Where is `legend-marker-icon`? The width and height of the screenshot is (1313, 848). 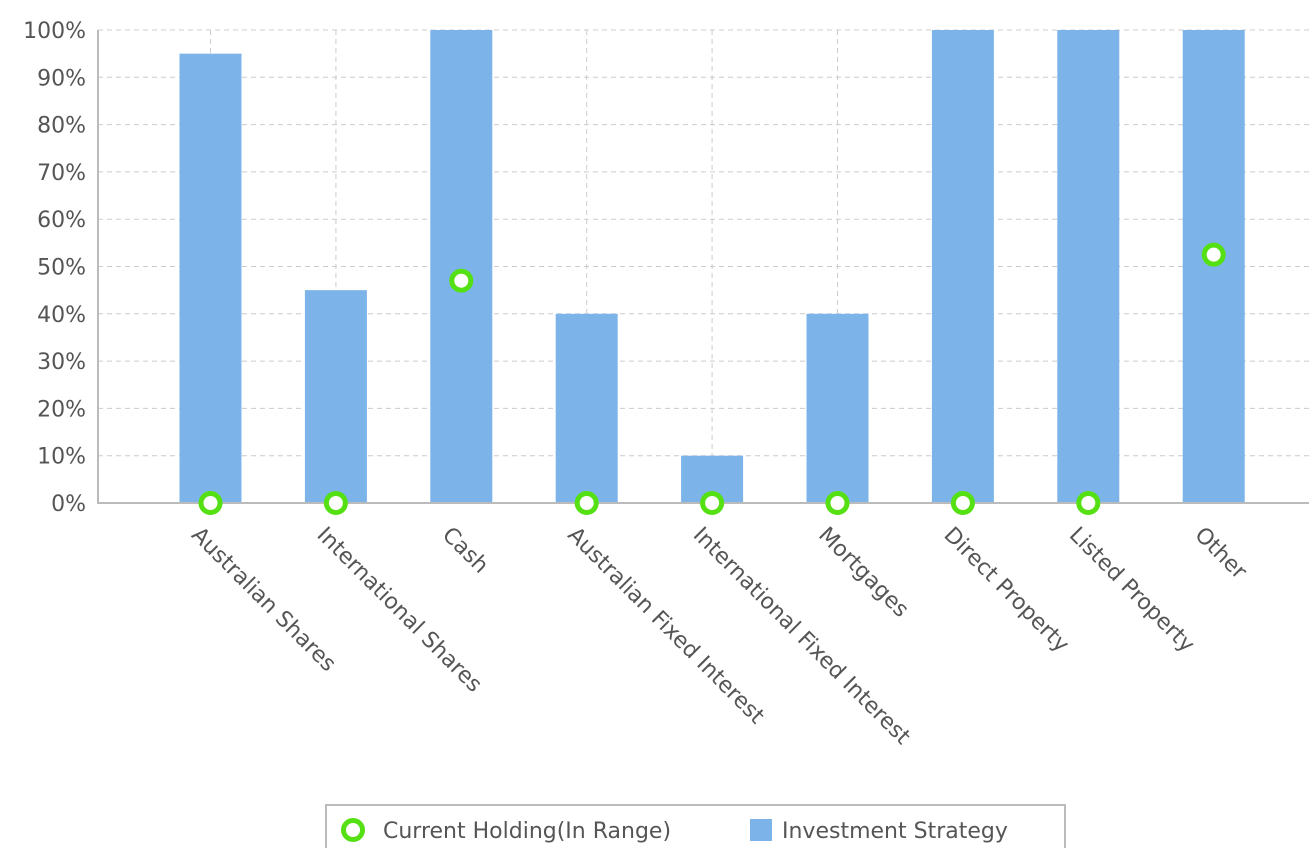 legend-marker-icon is located at coordinates (353, 830).